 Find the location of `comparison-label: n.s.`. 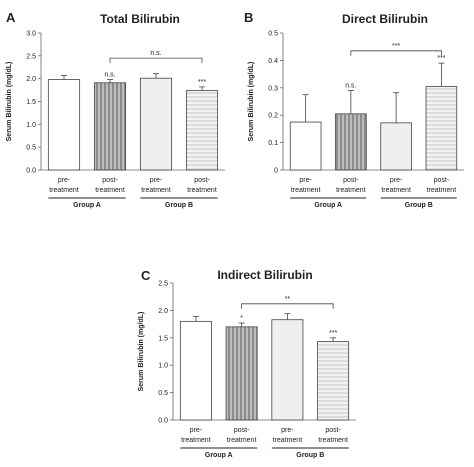

comparison-label: n.s. is located at coordinates (155, 53).